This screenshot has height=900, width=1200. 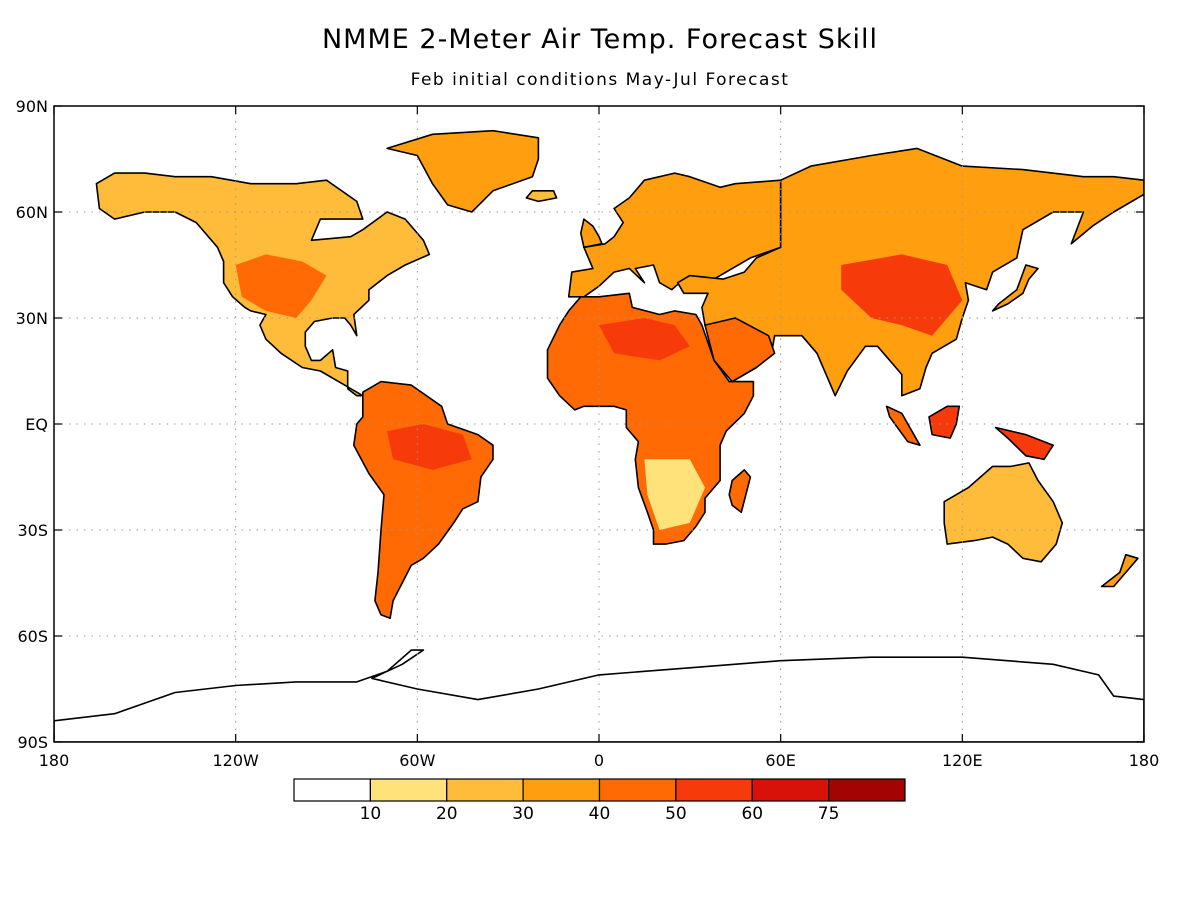 What do you see at coordinates (644, 339) in the screenshot?
I see `region-sahara-core` at bounding box center [644, 339].